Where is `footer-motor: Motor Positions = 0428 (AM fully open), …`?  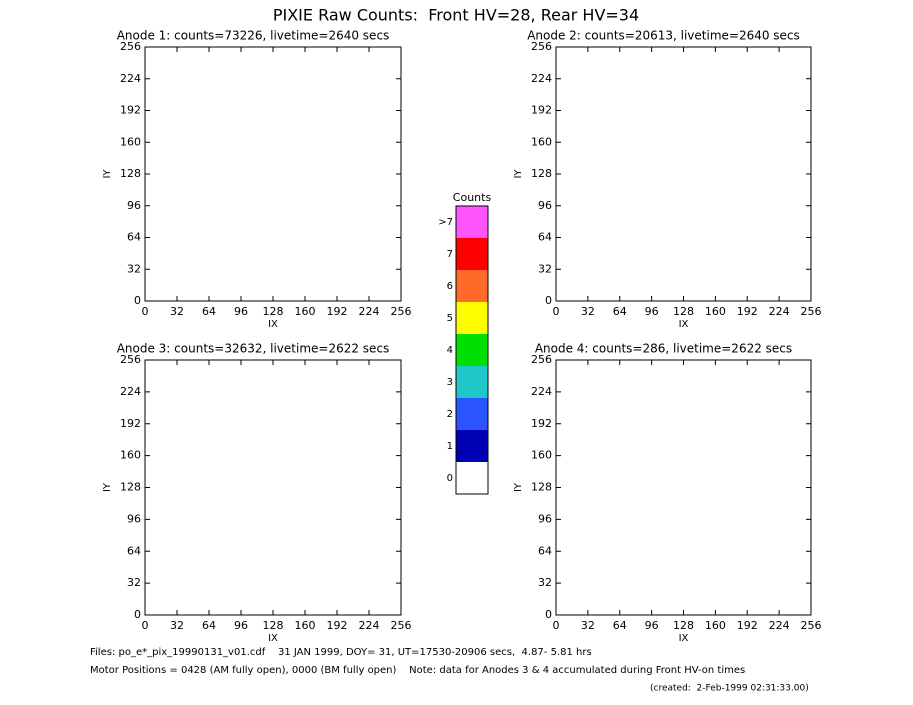
footer-motor: Motor Positions = 0428 (AM fully open), … is located at coordinates (417, 670).